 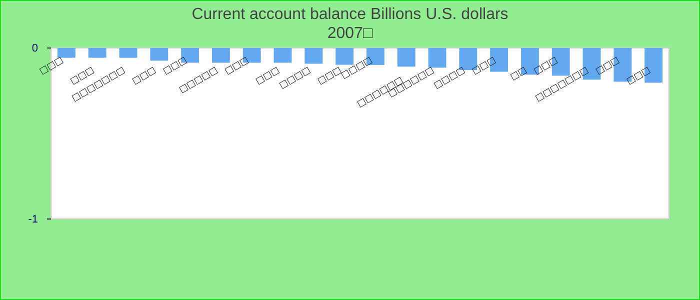 What do you see at coordinates (350, 14) in the screenshot?
I see `chart-title: Current account balance Billions U.S. dollars` at bounding box center [350, 14].